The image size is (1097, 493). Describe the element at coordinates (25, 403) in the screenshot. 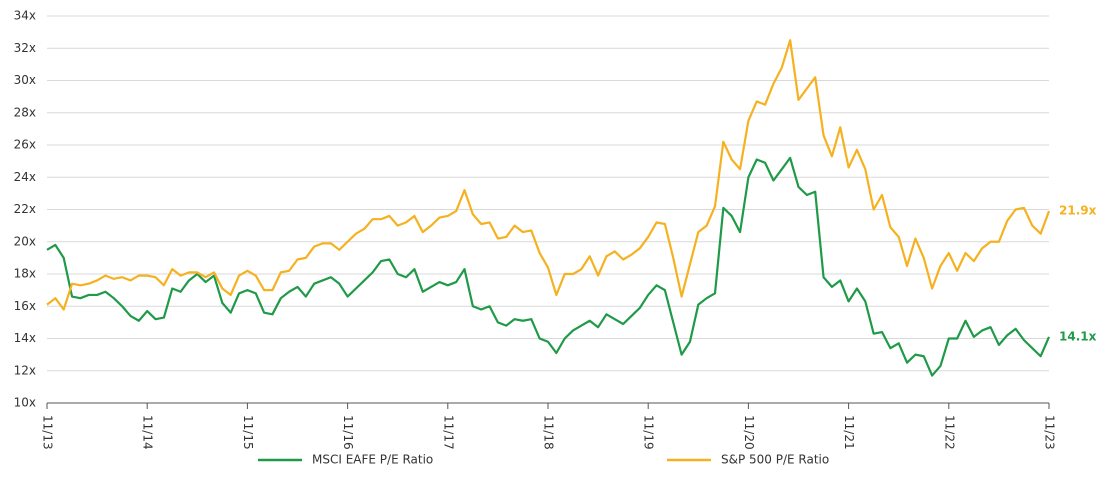

I see `y-tick-label: 10x` at that location.